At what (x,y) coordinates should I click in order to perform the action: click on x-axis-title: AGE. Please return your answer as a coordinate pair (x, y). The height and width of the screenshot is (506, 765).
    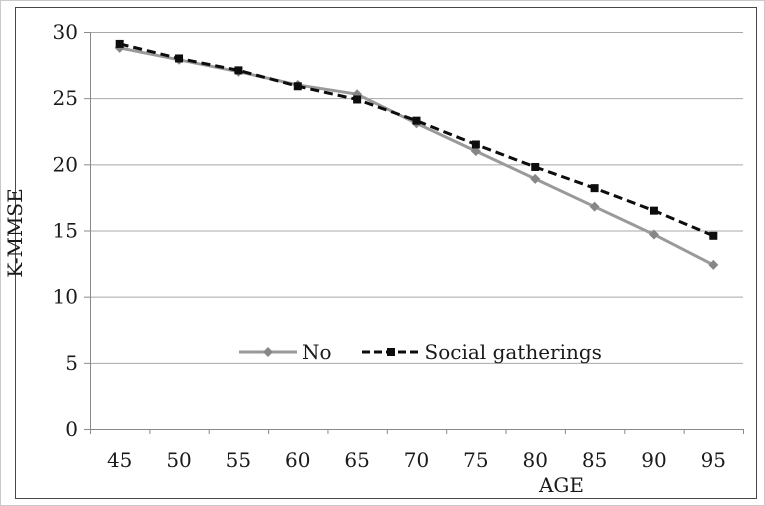
    Looking at the image, I should click on (561, 485).